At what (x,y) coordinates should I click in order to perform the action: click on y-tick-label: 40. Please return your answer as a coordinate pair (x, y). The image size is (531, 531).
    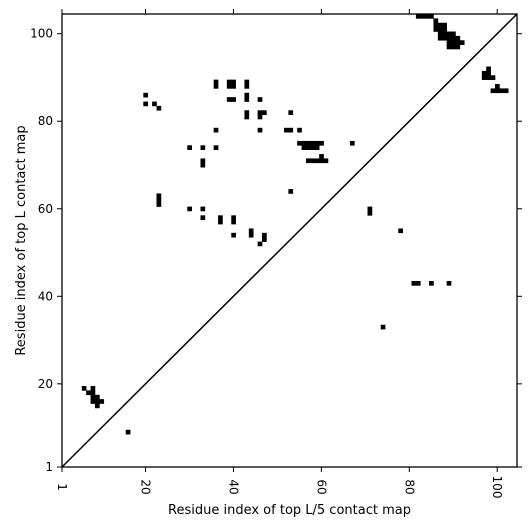
    Looking at the image, I should click on (45, 296).